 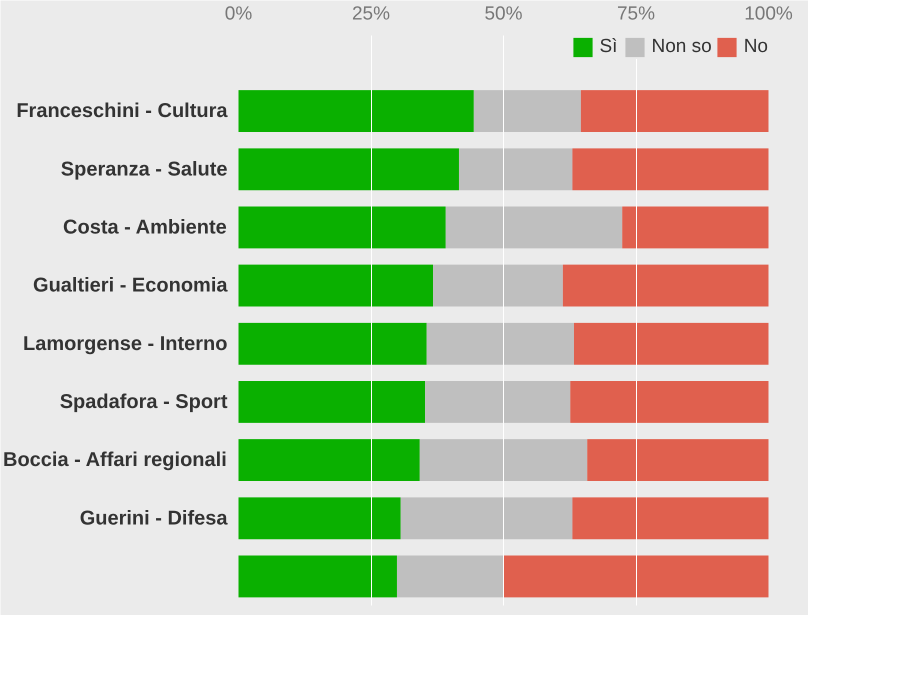 What do you see at coordinates (144, 401) in the screenshot?
I see `y-tick-label: Spadafora - Sport` at bounding box center [144, 401].